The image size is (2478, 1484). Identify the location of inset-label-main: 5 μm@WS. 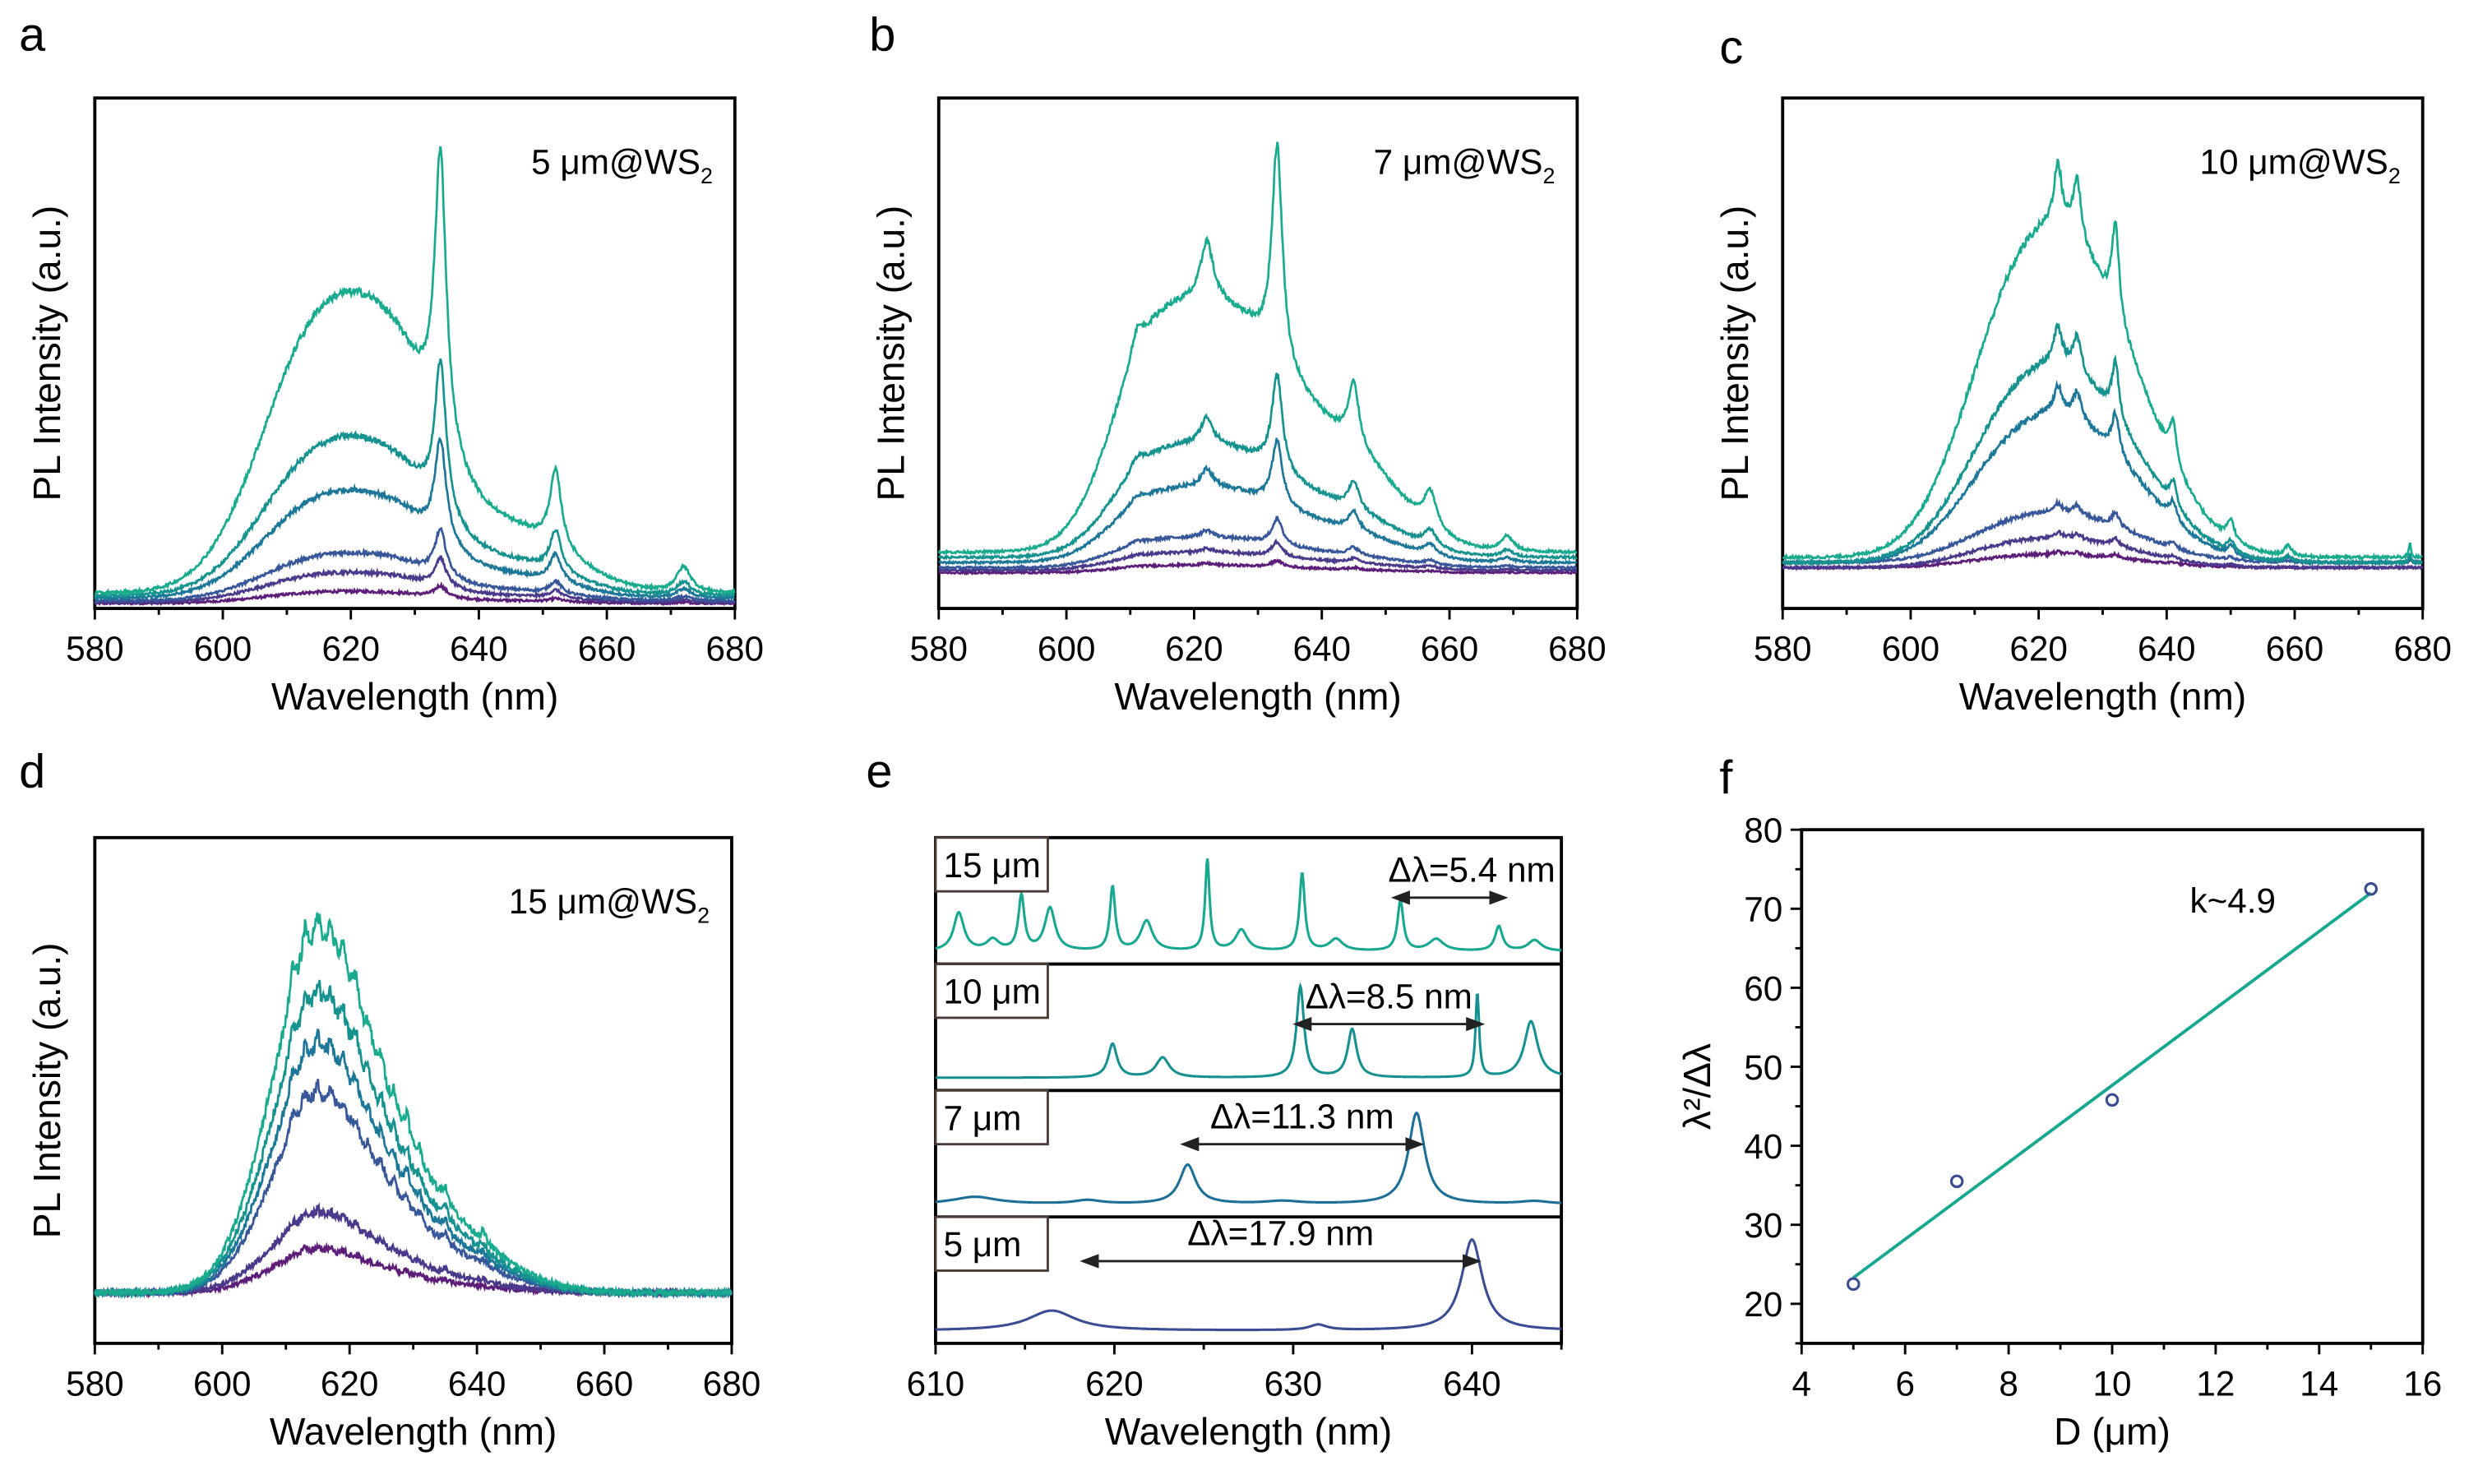
(615, 162).